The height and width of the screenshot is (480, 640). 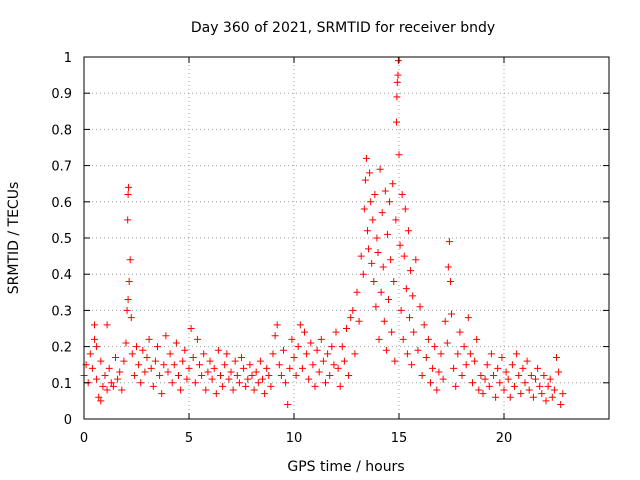 What do you see at coordinates (61, 130) in the screenshot?
I see `y-tick-label: 0.8` at bounding box center [61, 130].